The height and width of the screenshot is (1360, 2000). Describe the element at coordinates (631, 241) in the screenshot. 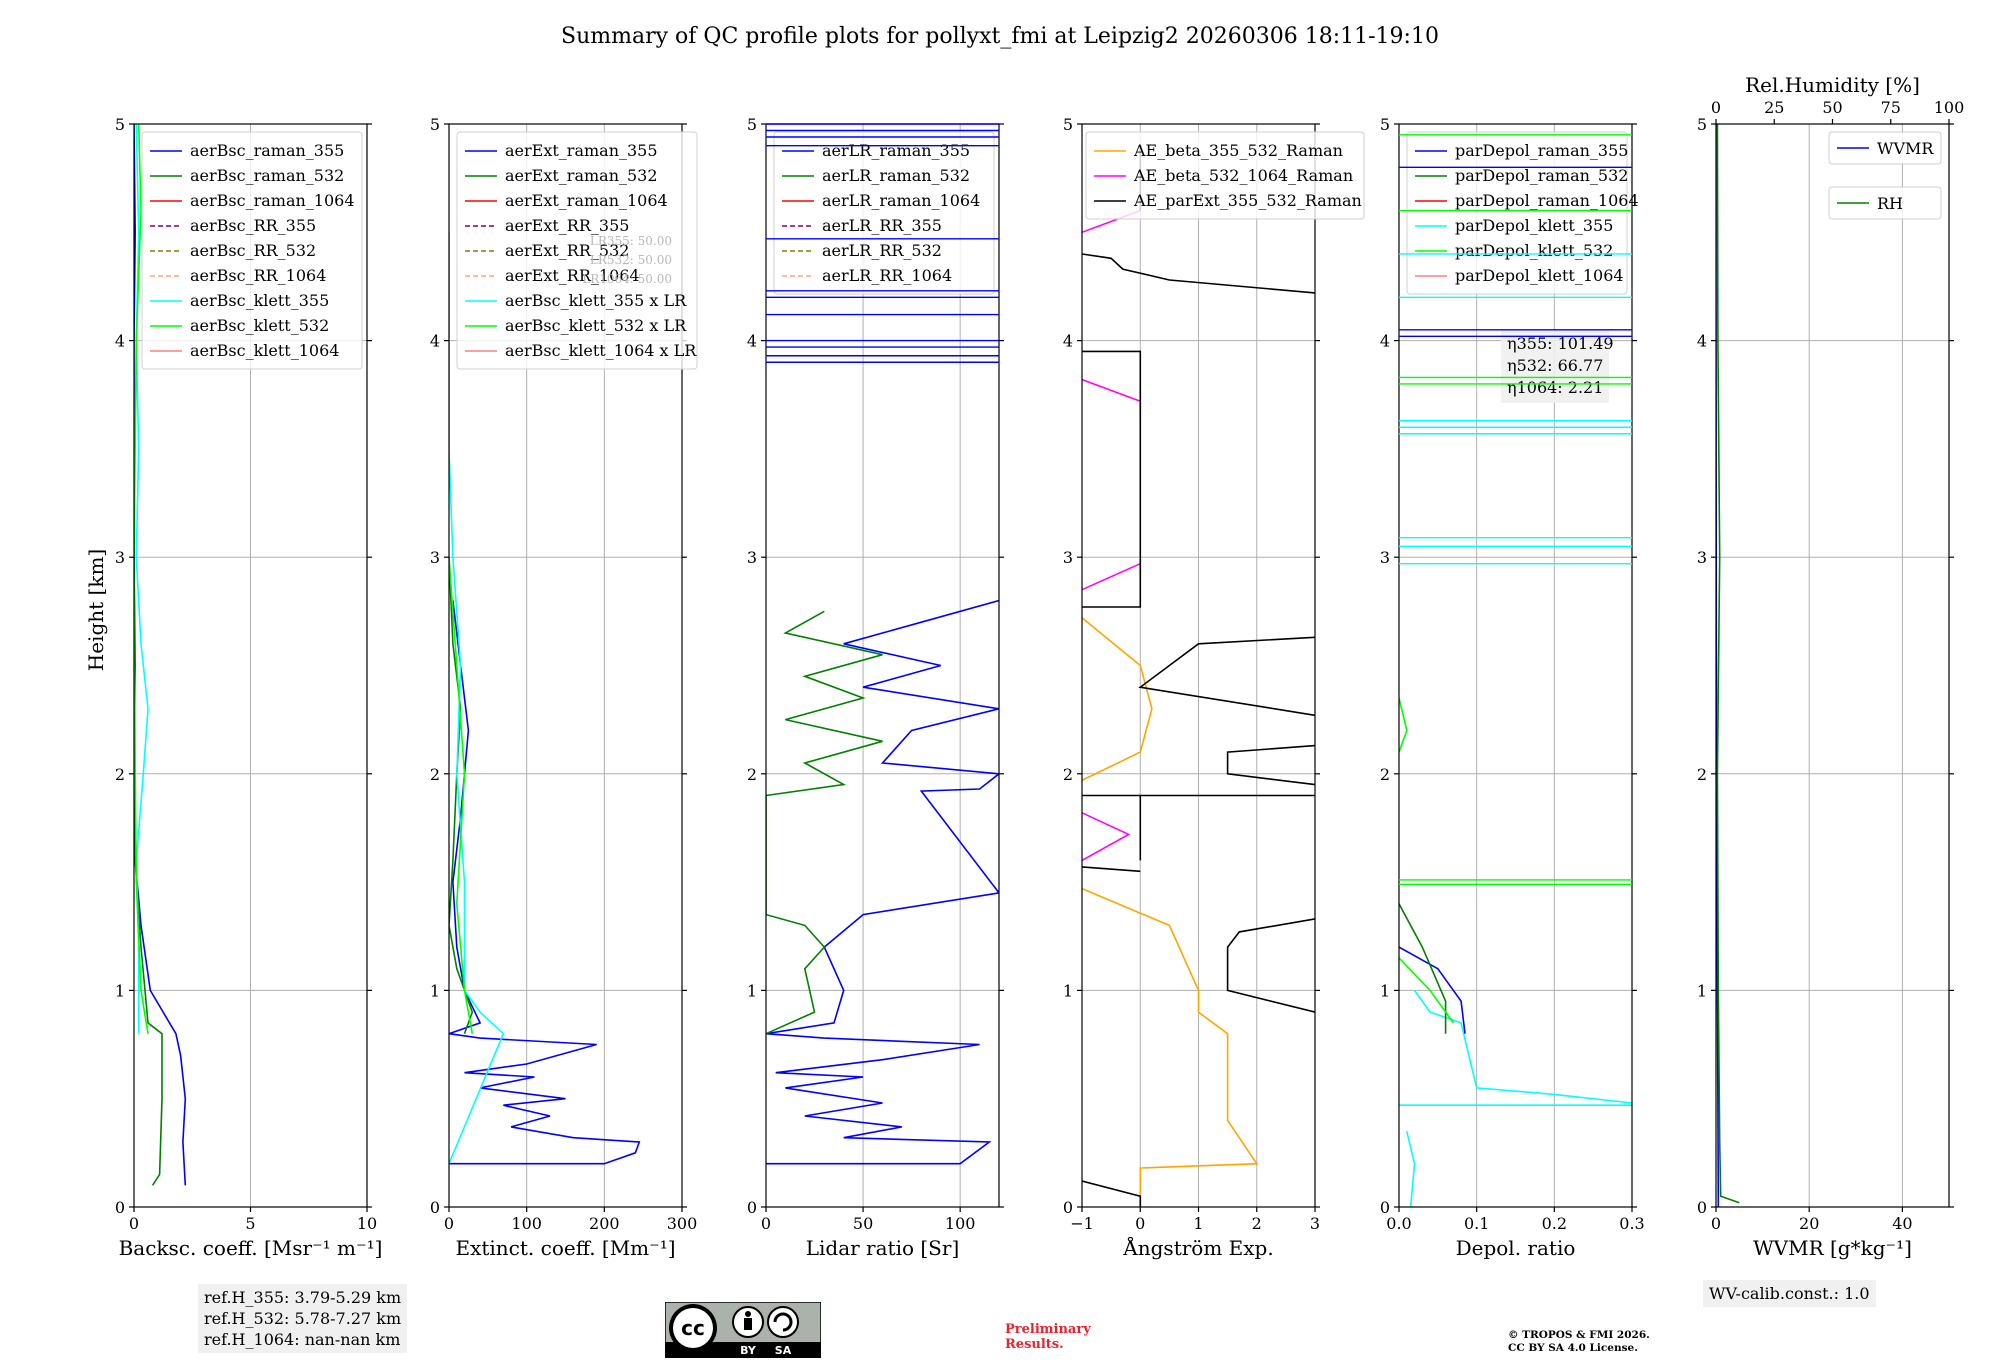

I see `lr-annotation: LR355: 50.00` at that location.